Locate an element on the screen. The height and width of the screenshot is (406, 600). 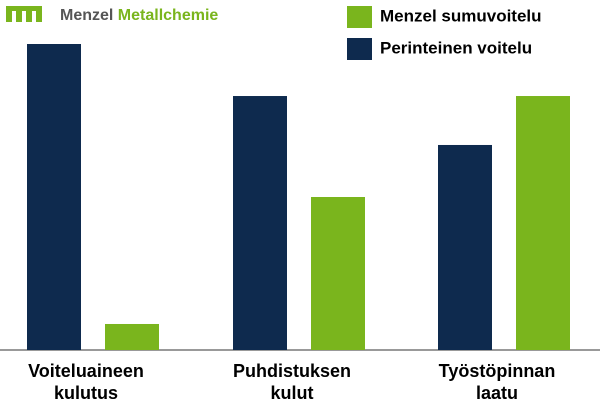
logo-text: Menzel Metallchemie is located at coordinates (139, 15).